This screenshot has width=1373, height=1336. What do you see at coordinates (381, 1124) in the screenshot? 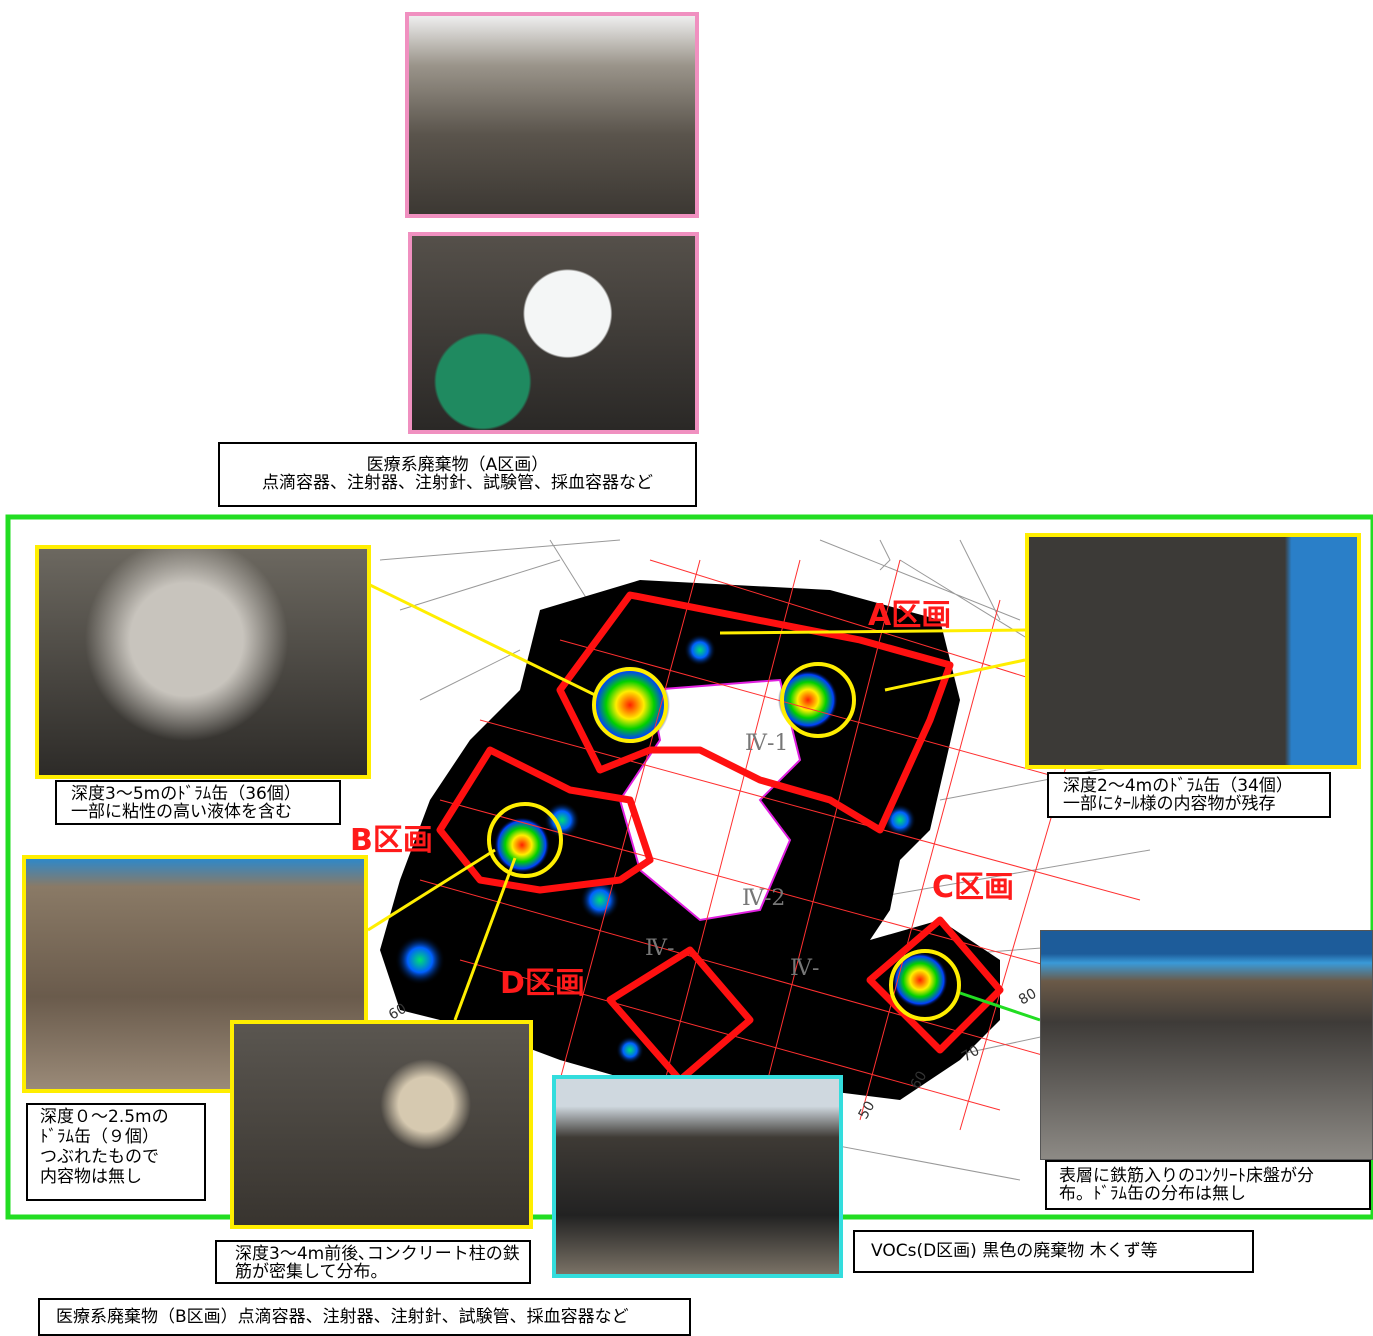
I see `photo-rebar` at bounding box center [381, 1124].